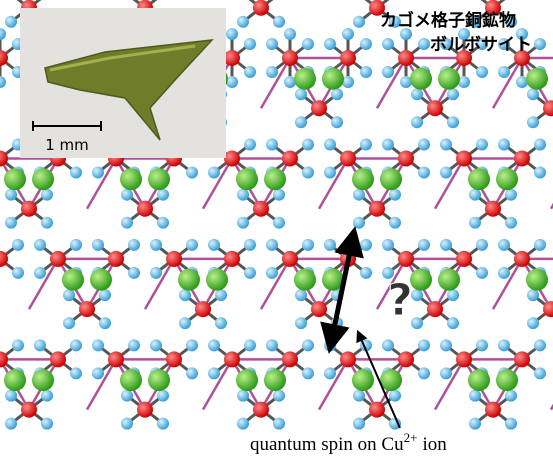 The width and height of the screenshot is (553, 459). What do you see at coordinates (411, 437) in the screenshot?
I see `caption-superscript: 2+` at bounding box center [411, 437].